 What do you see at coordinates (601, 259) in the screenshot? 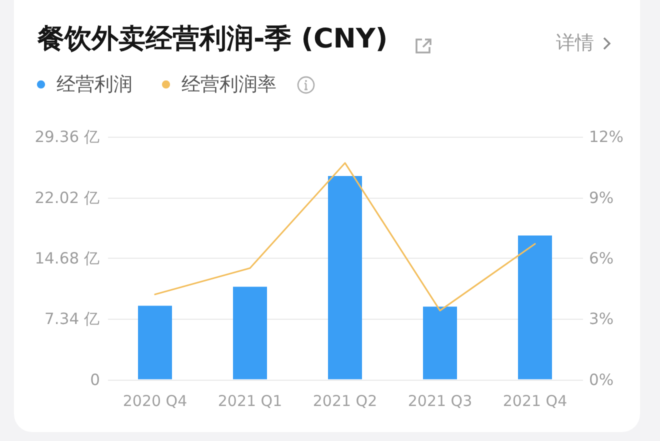
I see `y2-tick-label: 6%` at bounding box center [601, 259].